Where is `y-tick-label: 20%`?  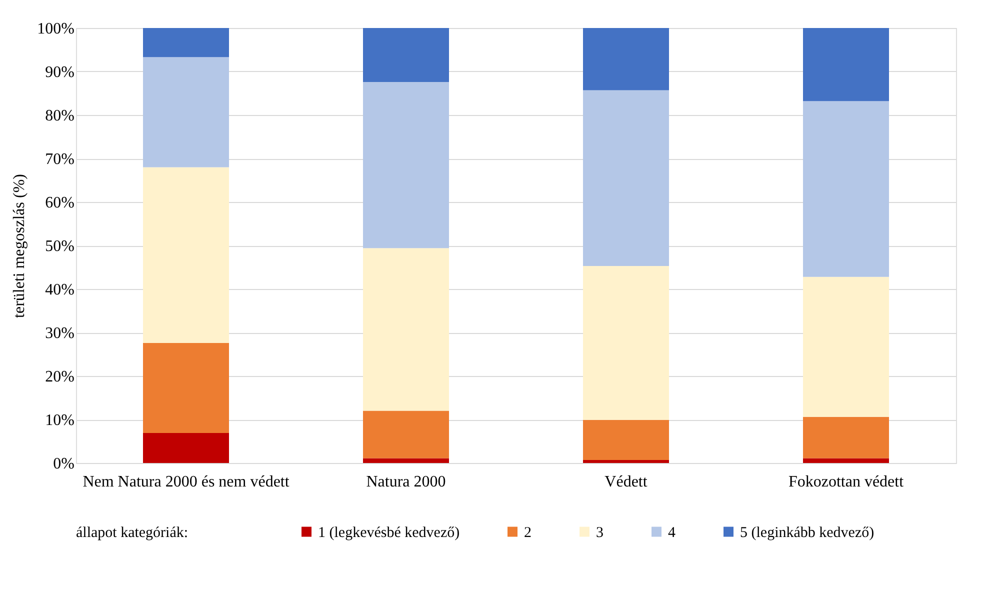
y-tick-label: 20% is located at coordinates (59, 377).